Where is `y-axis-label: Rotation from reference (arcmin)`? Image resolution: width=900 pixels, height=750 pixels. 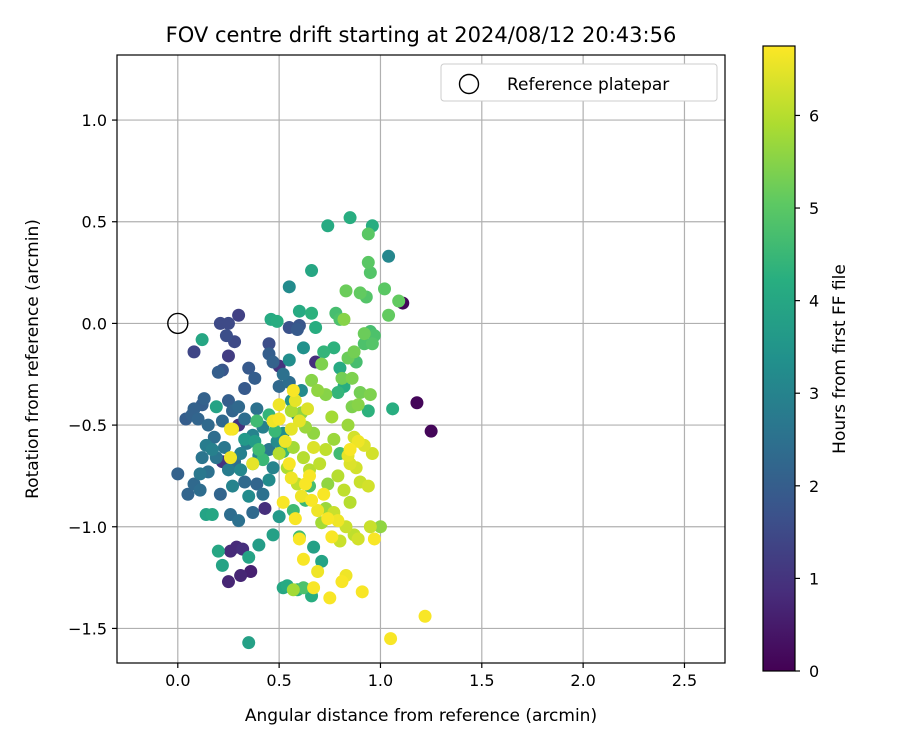 y-axis-label: Rotation from reference (arcmin) is located at coordinates (33, 359).